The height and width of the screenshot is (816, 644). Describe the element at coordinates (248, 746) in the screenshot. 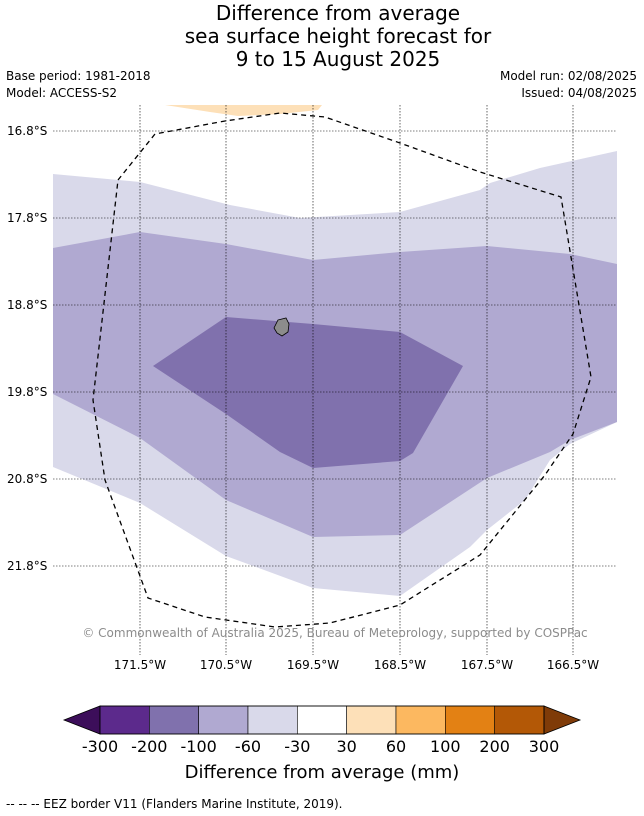

I see `colorbar-tick-label: -60` at that location.